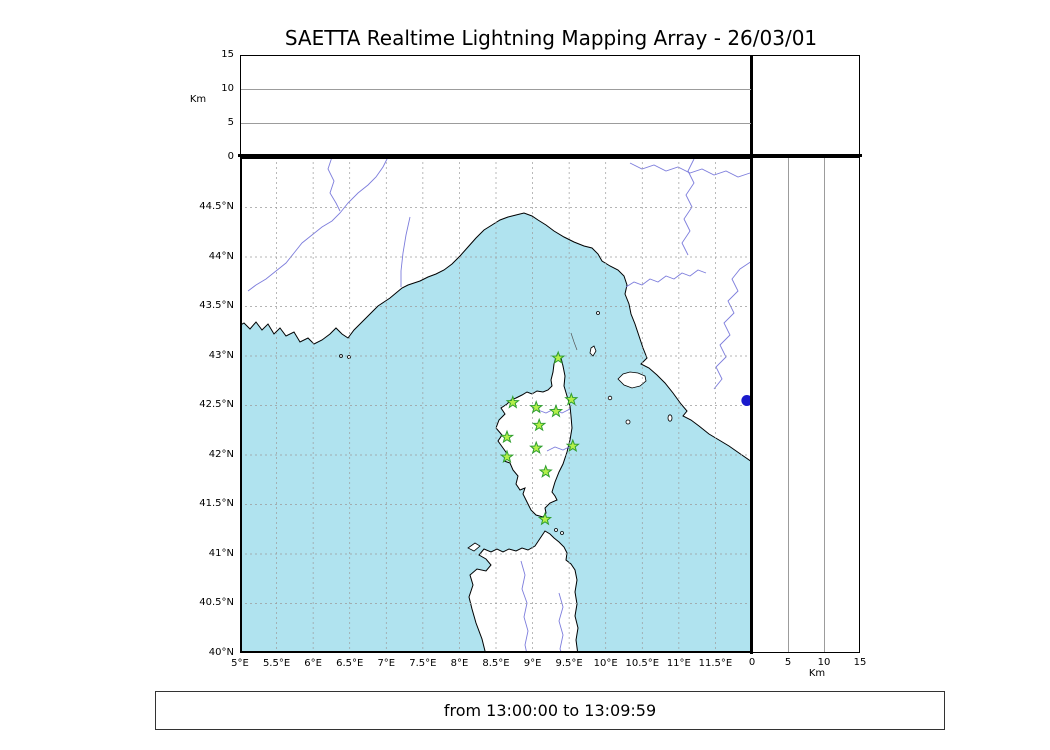  Describe the element at coordinates (221, 256) in the screenshot. I see `lat-tick-label: 44°N` at that location.